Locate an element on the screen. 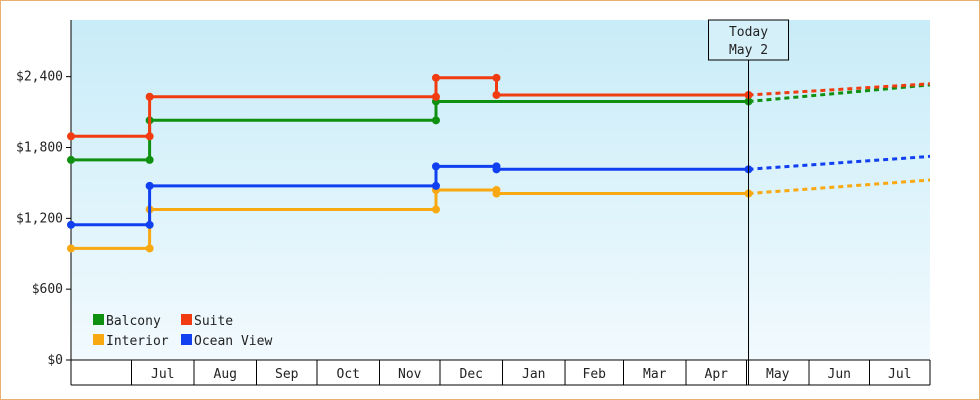 The height and width of the screenshot is (400, 980). series-line is located at coordinates (410, 131).